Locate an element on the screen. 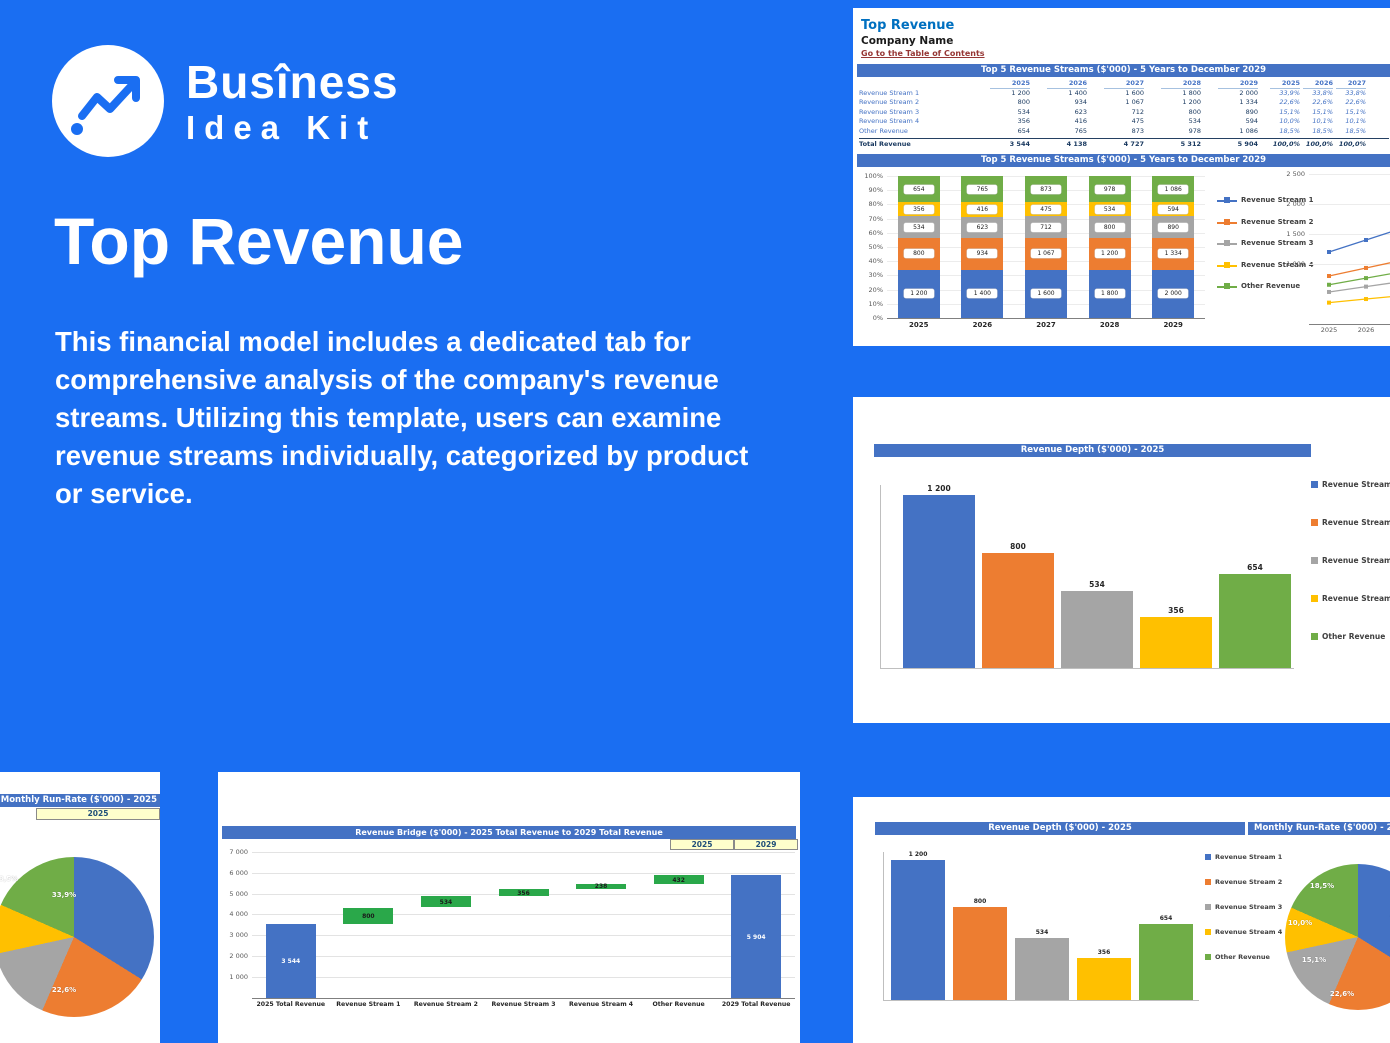 This screenshot has height=1043, width=1390. pct-year-header: 2025 is located at coordinates (1285, 84).